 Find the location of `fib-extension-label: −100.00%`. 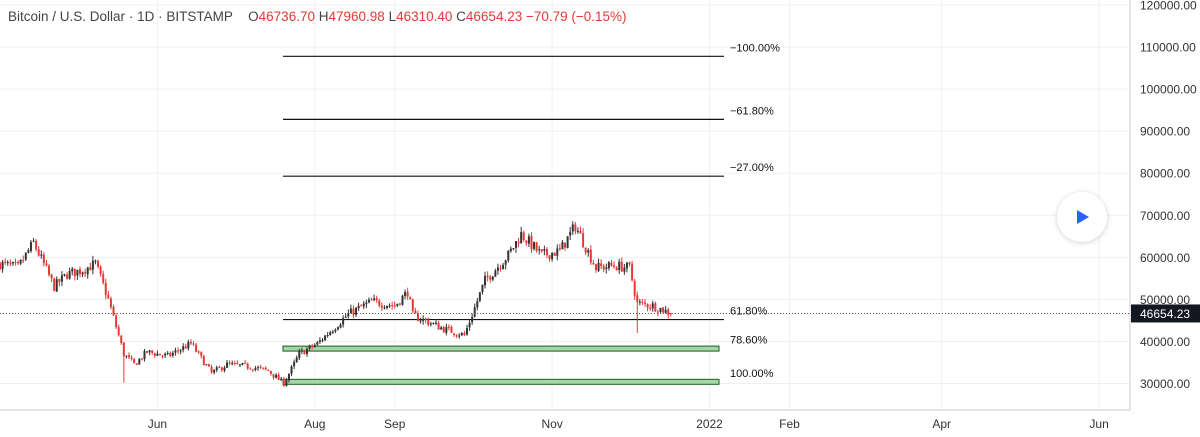

fib-extension-label: −100.00% is located at coordinates (755, 48).